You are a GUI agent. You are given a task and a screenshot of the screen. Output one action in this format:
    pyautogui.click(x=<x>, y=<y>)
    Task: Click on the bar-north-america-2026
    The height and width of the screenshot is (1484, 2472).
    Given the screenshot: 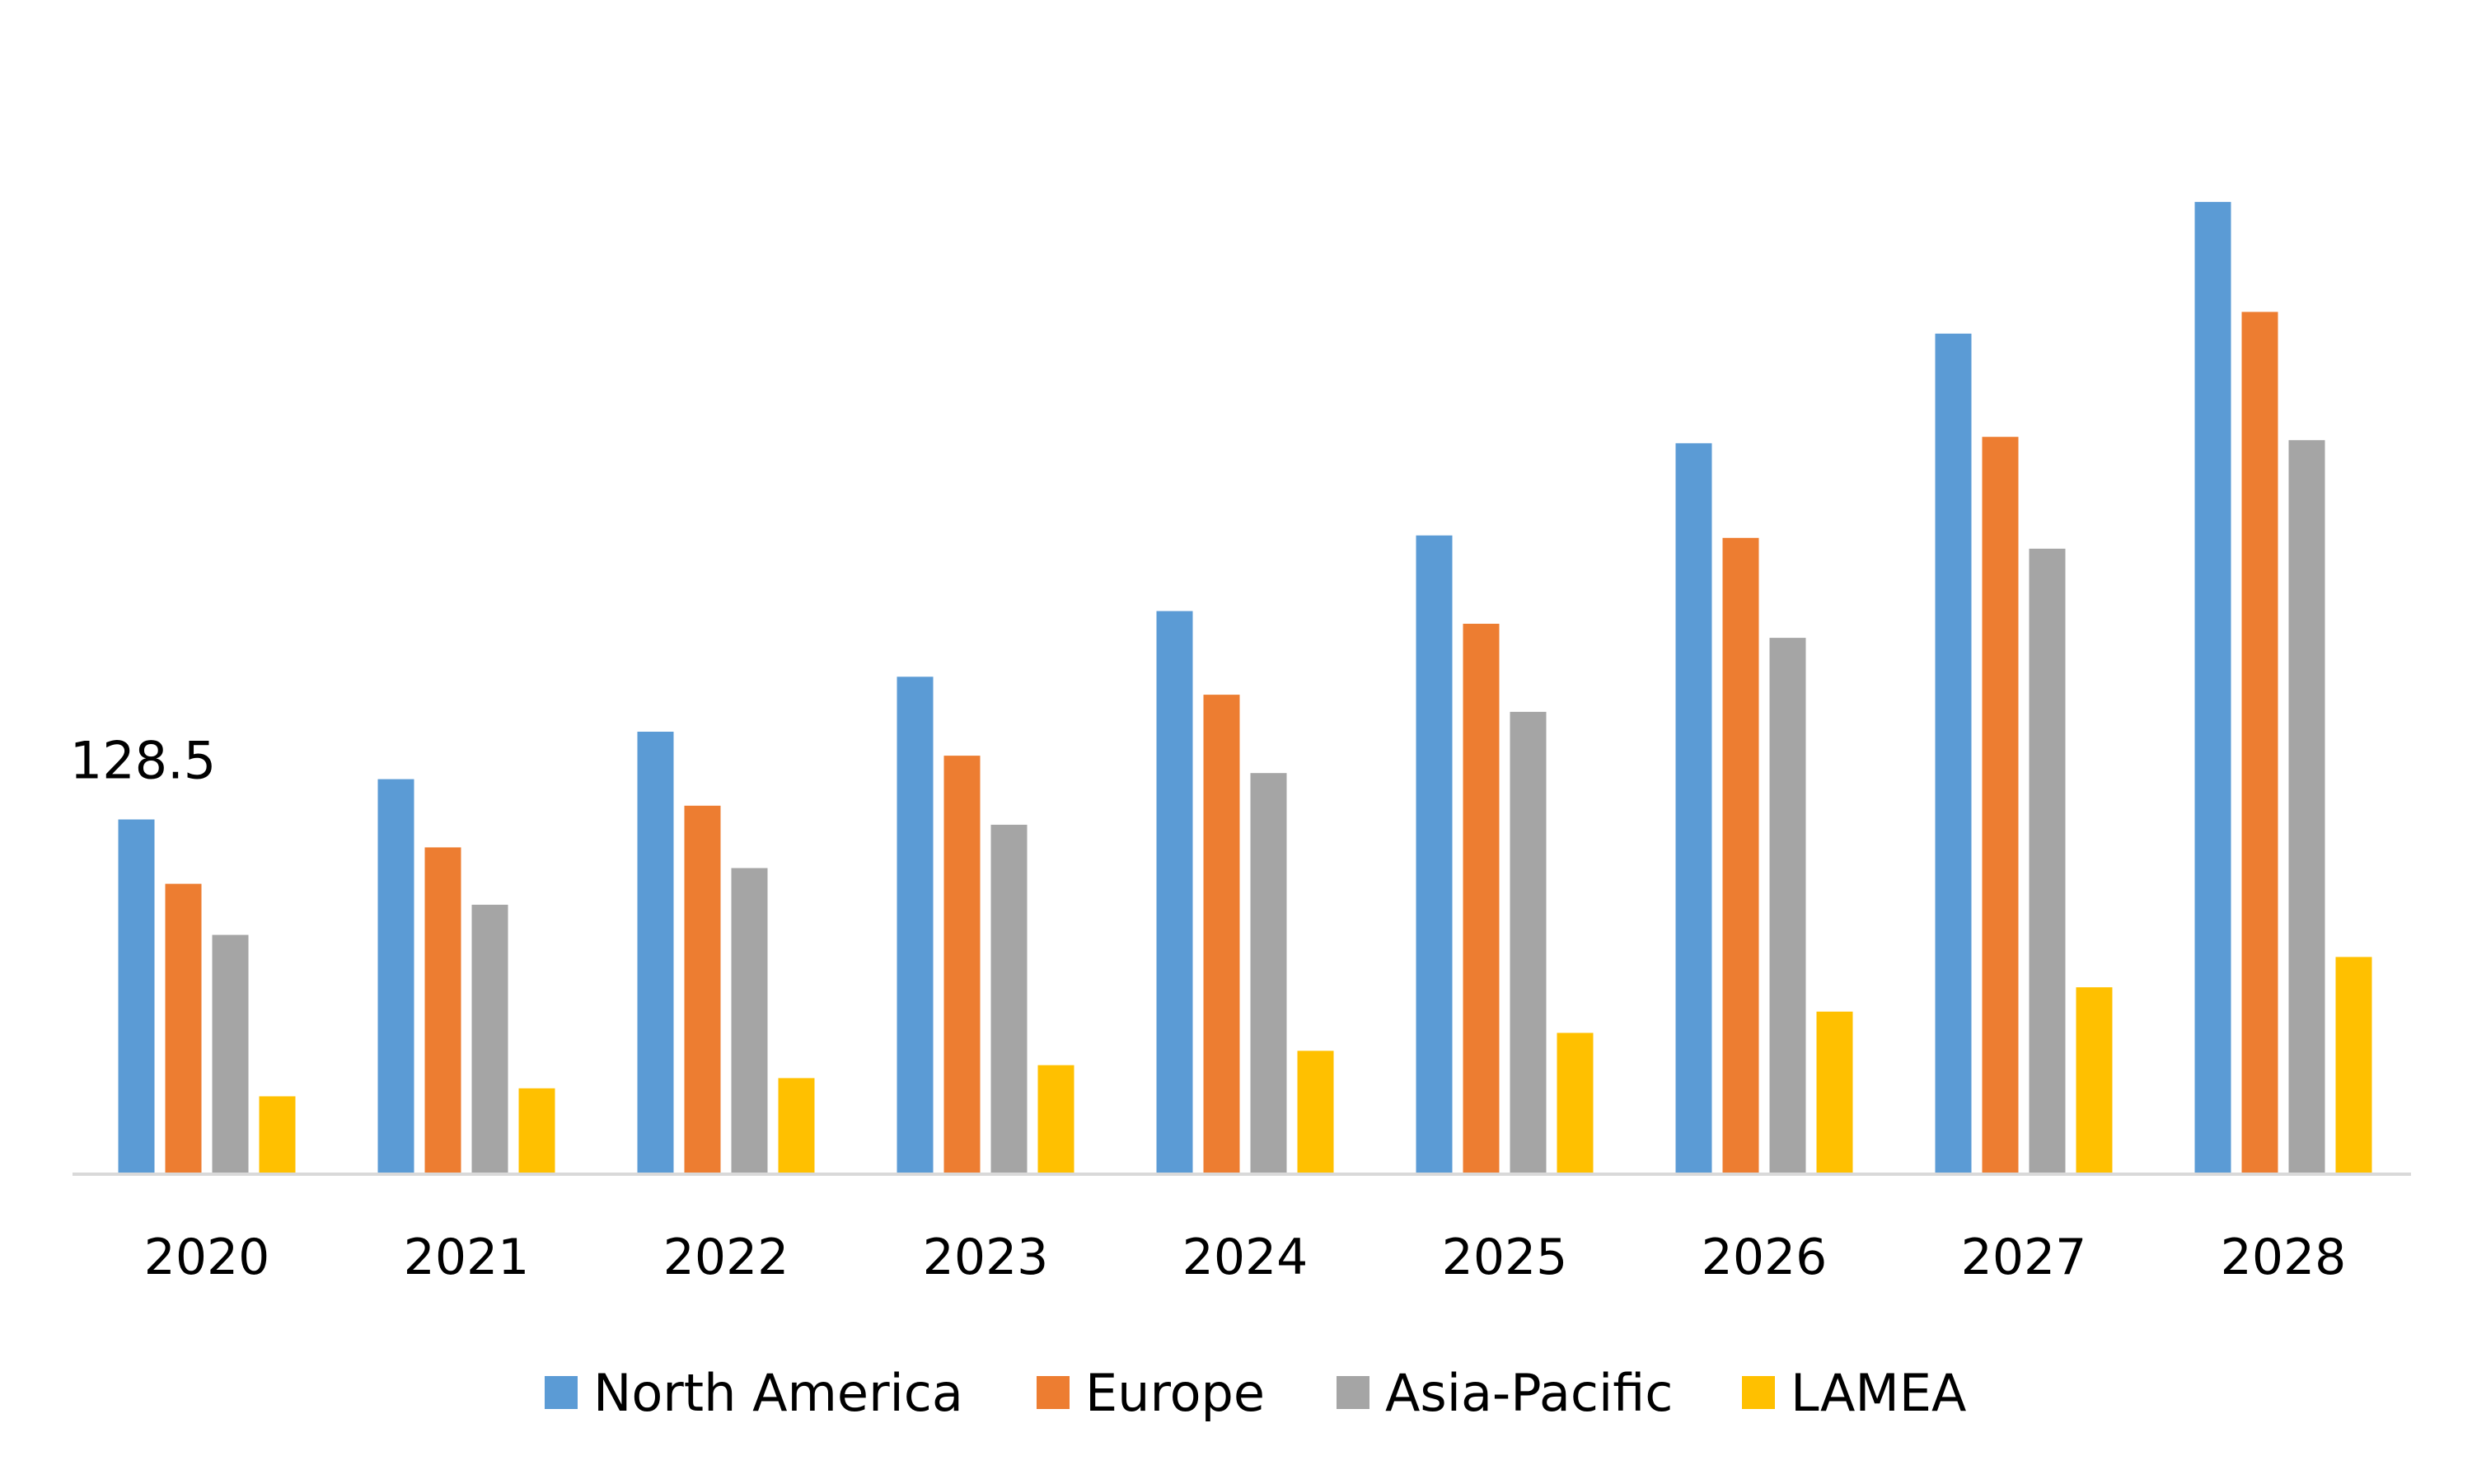 What is the action you would take?
    pyautogui.click(x=1693, y=808)
    